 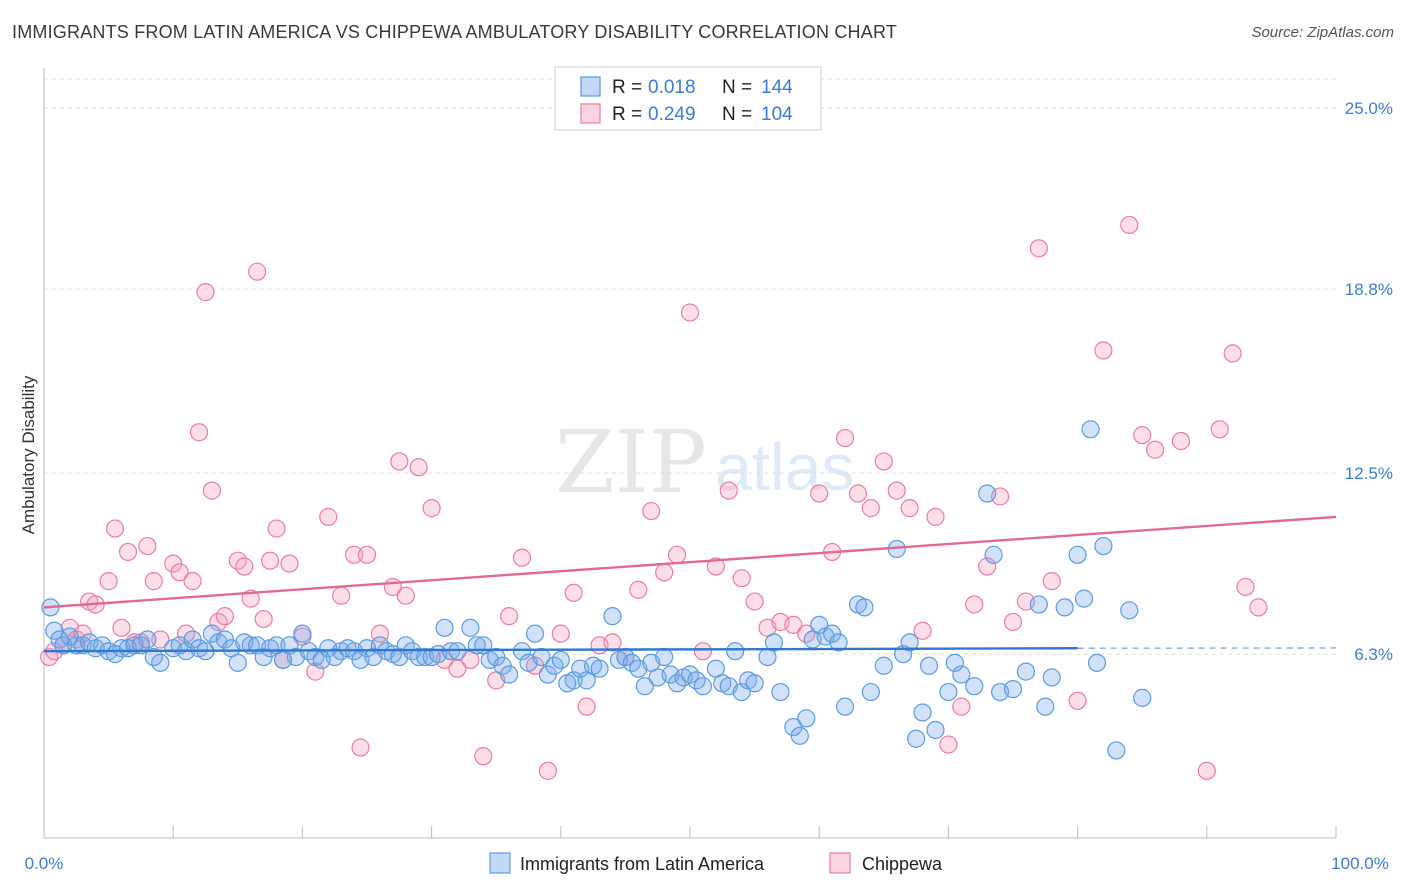 What do you see at coordinates (642, 864) in the screenshot?
I see `bottom-legend-label-latin-america: Immigrants from Latin America` at bounding box center [642, 864].